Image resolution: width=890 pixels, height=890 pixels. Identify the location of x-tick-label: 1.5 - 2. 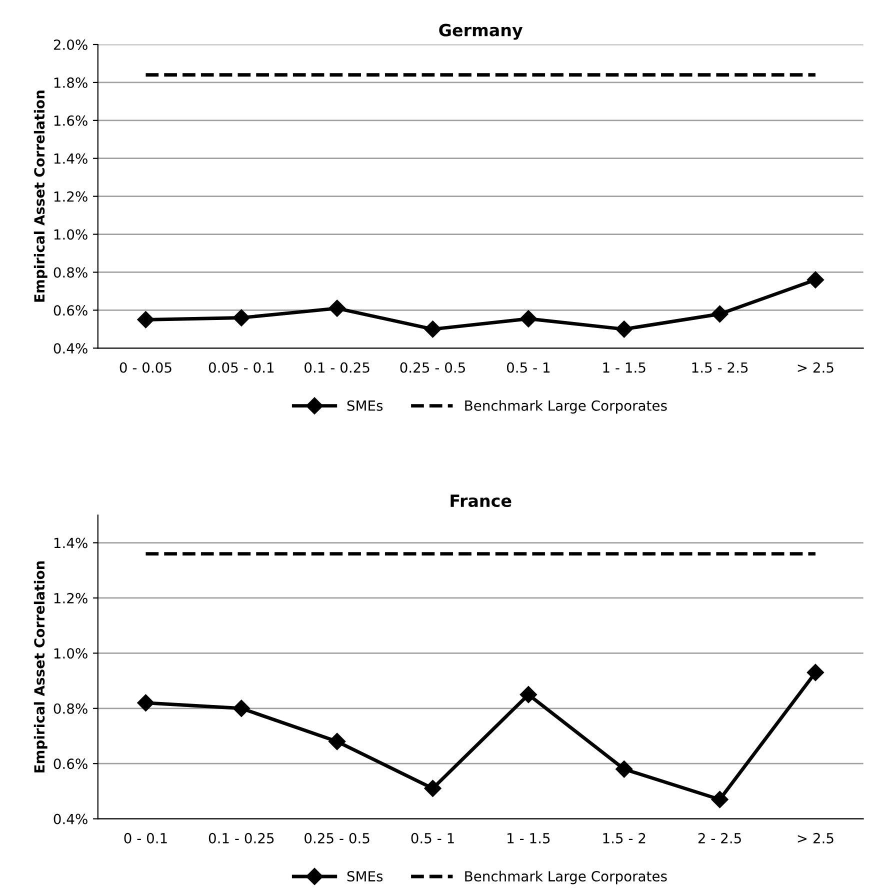
(624, 838).